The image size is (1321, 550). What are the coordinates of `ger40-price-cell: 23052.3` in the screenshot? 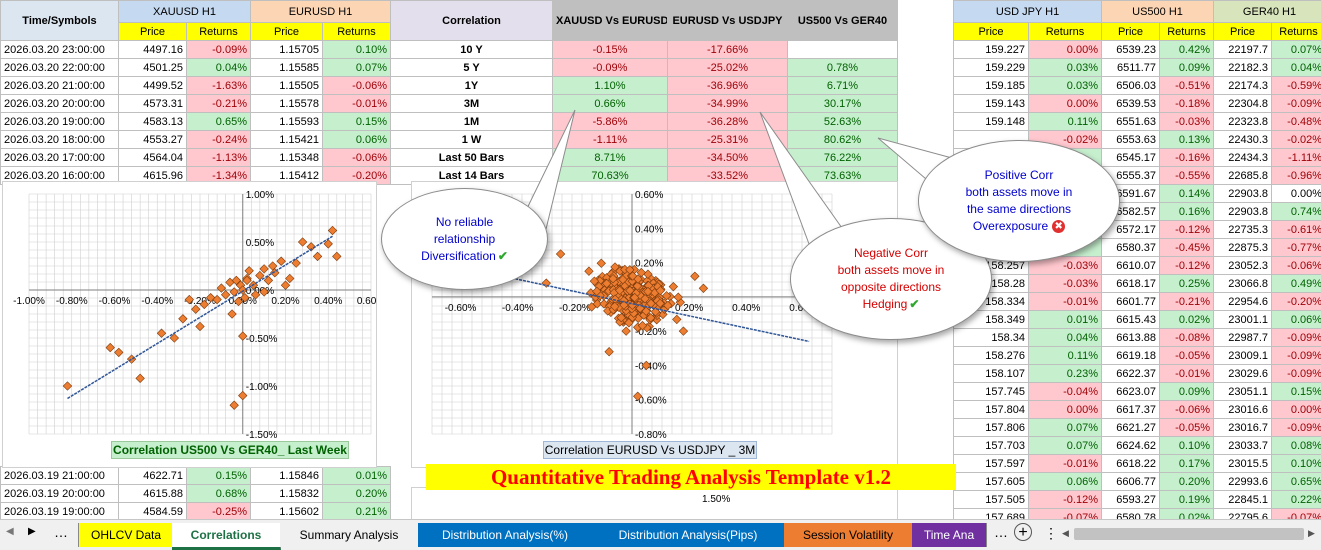 It's located at (1243, 266).